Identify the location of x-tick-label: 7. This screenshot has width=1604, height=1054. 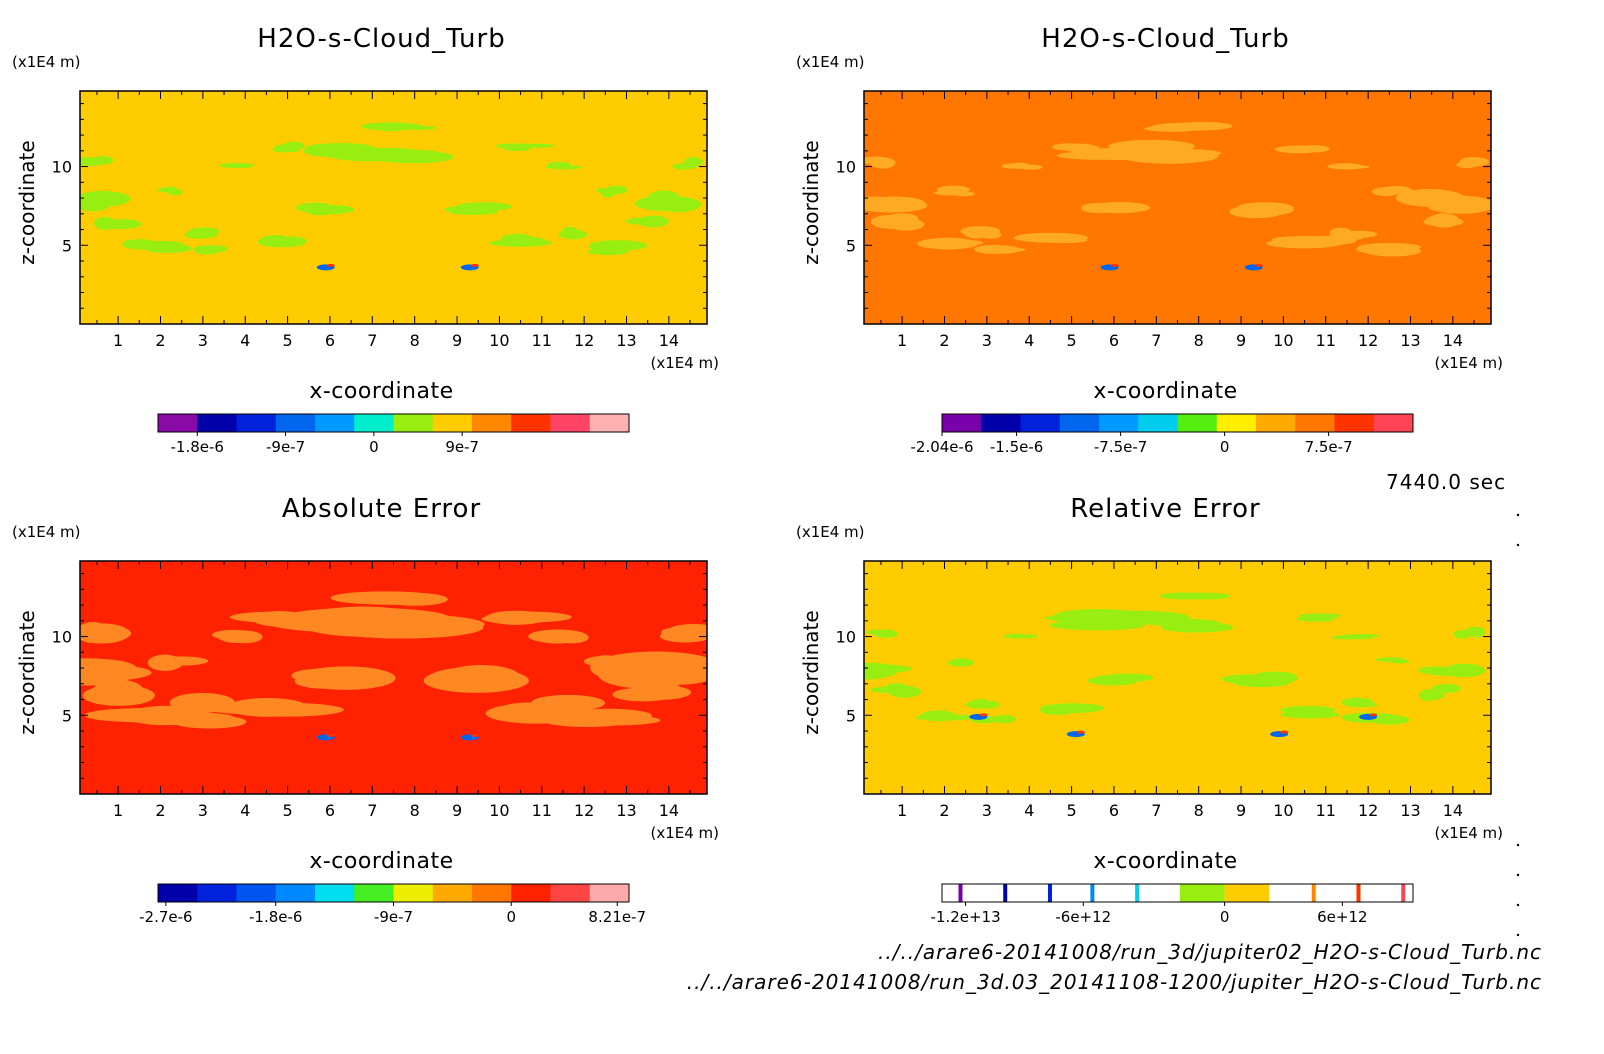
(372, 810).